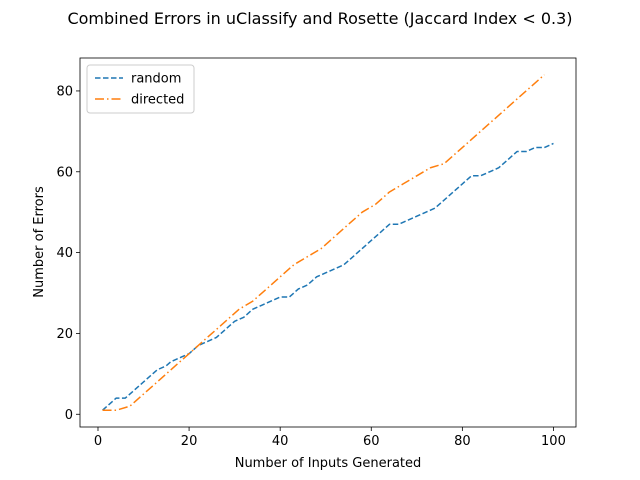 The image size is (640, 480). What do you see at coordinates (156, 79) in the screenshot?
I see `legend-label-random: random` at bounding box center [156, 79].